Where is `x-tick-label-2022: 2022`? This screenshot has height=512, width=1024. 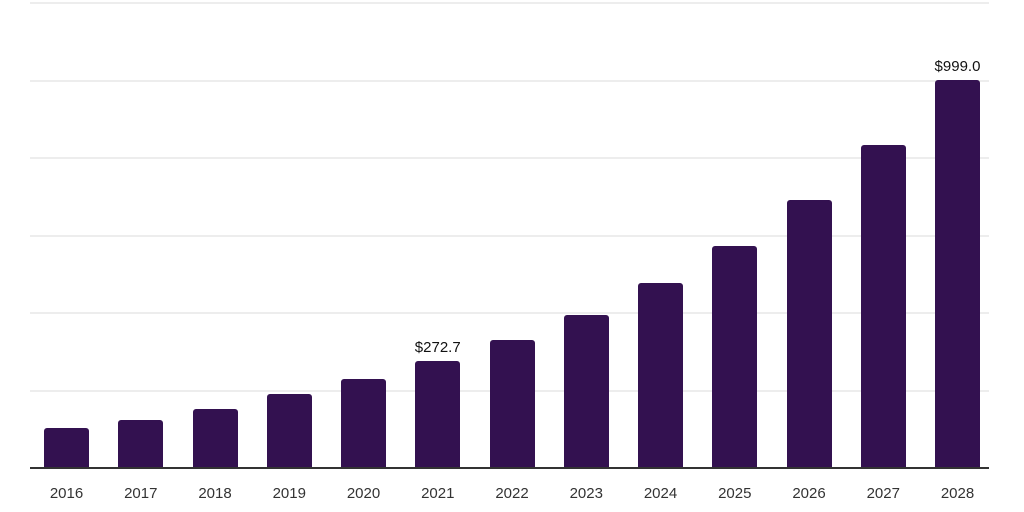 x-tick-label-2022: 2022 is located at coordinates (512, 493).